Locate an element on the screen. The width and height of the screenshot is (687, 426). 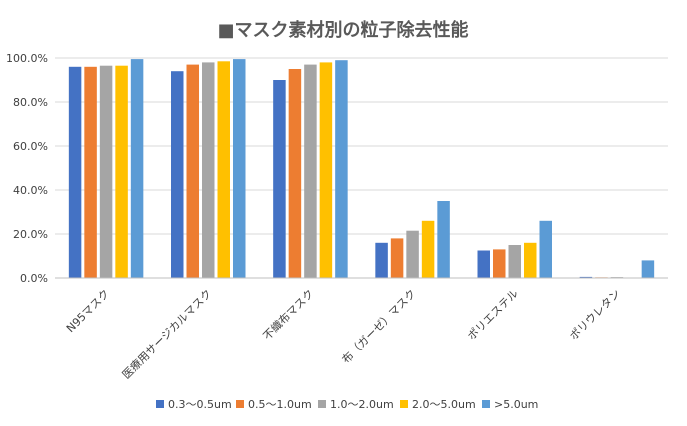
y-tick-label: 20.0% is located at coordinates (30, 234).